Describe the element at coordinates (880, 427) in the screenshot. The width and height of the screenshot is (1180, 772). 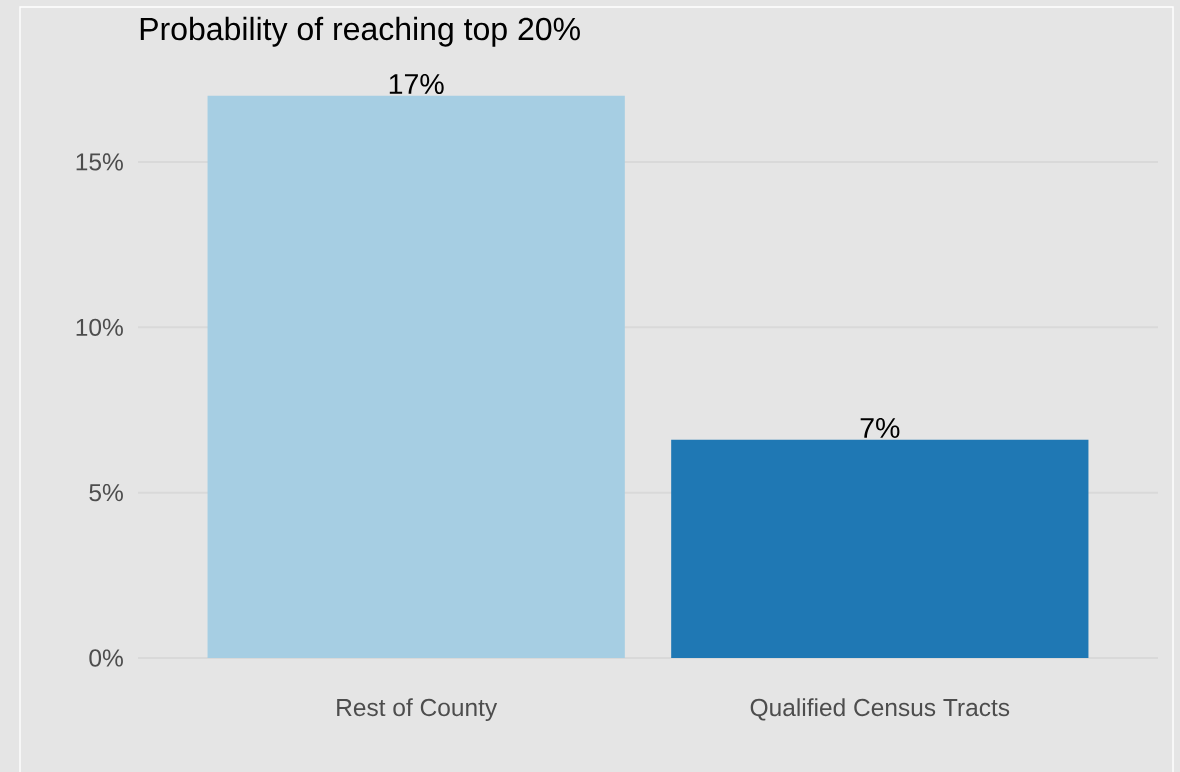
I see `data-label: 7%` at that location.